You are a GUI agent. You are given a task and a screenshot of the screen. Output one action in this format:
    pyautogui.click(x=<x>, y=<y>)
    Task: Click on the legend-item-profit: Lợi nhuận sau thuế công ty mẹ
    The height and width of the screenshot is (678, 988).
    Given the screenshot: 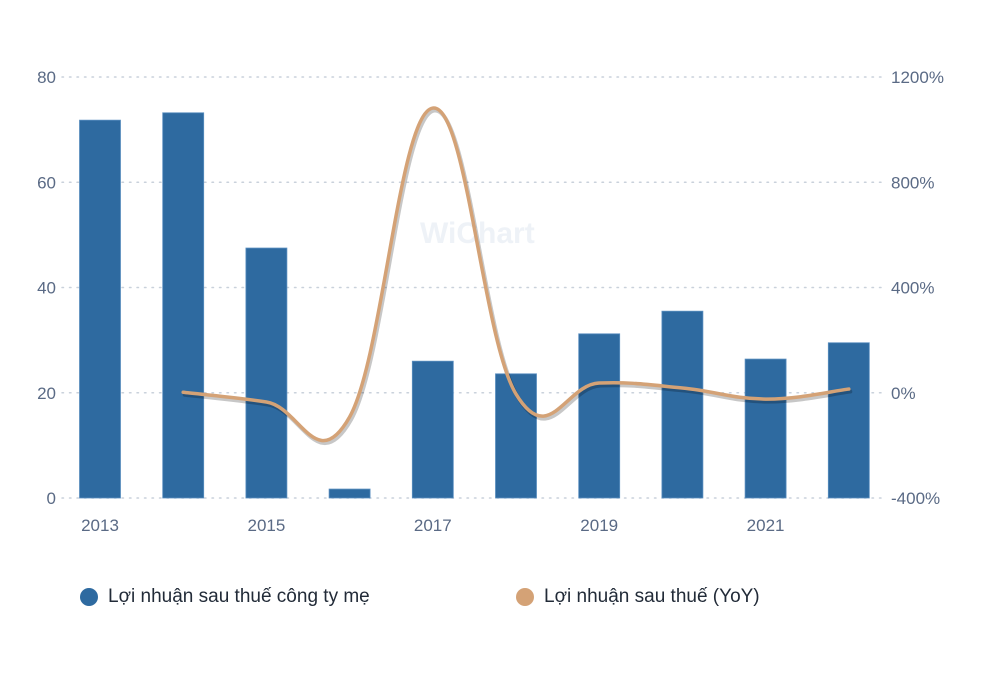 What is the action you would take?
    pyautogui.click(x=225, y=597)
    